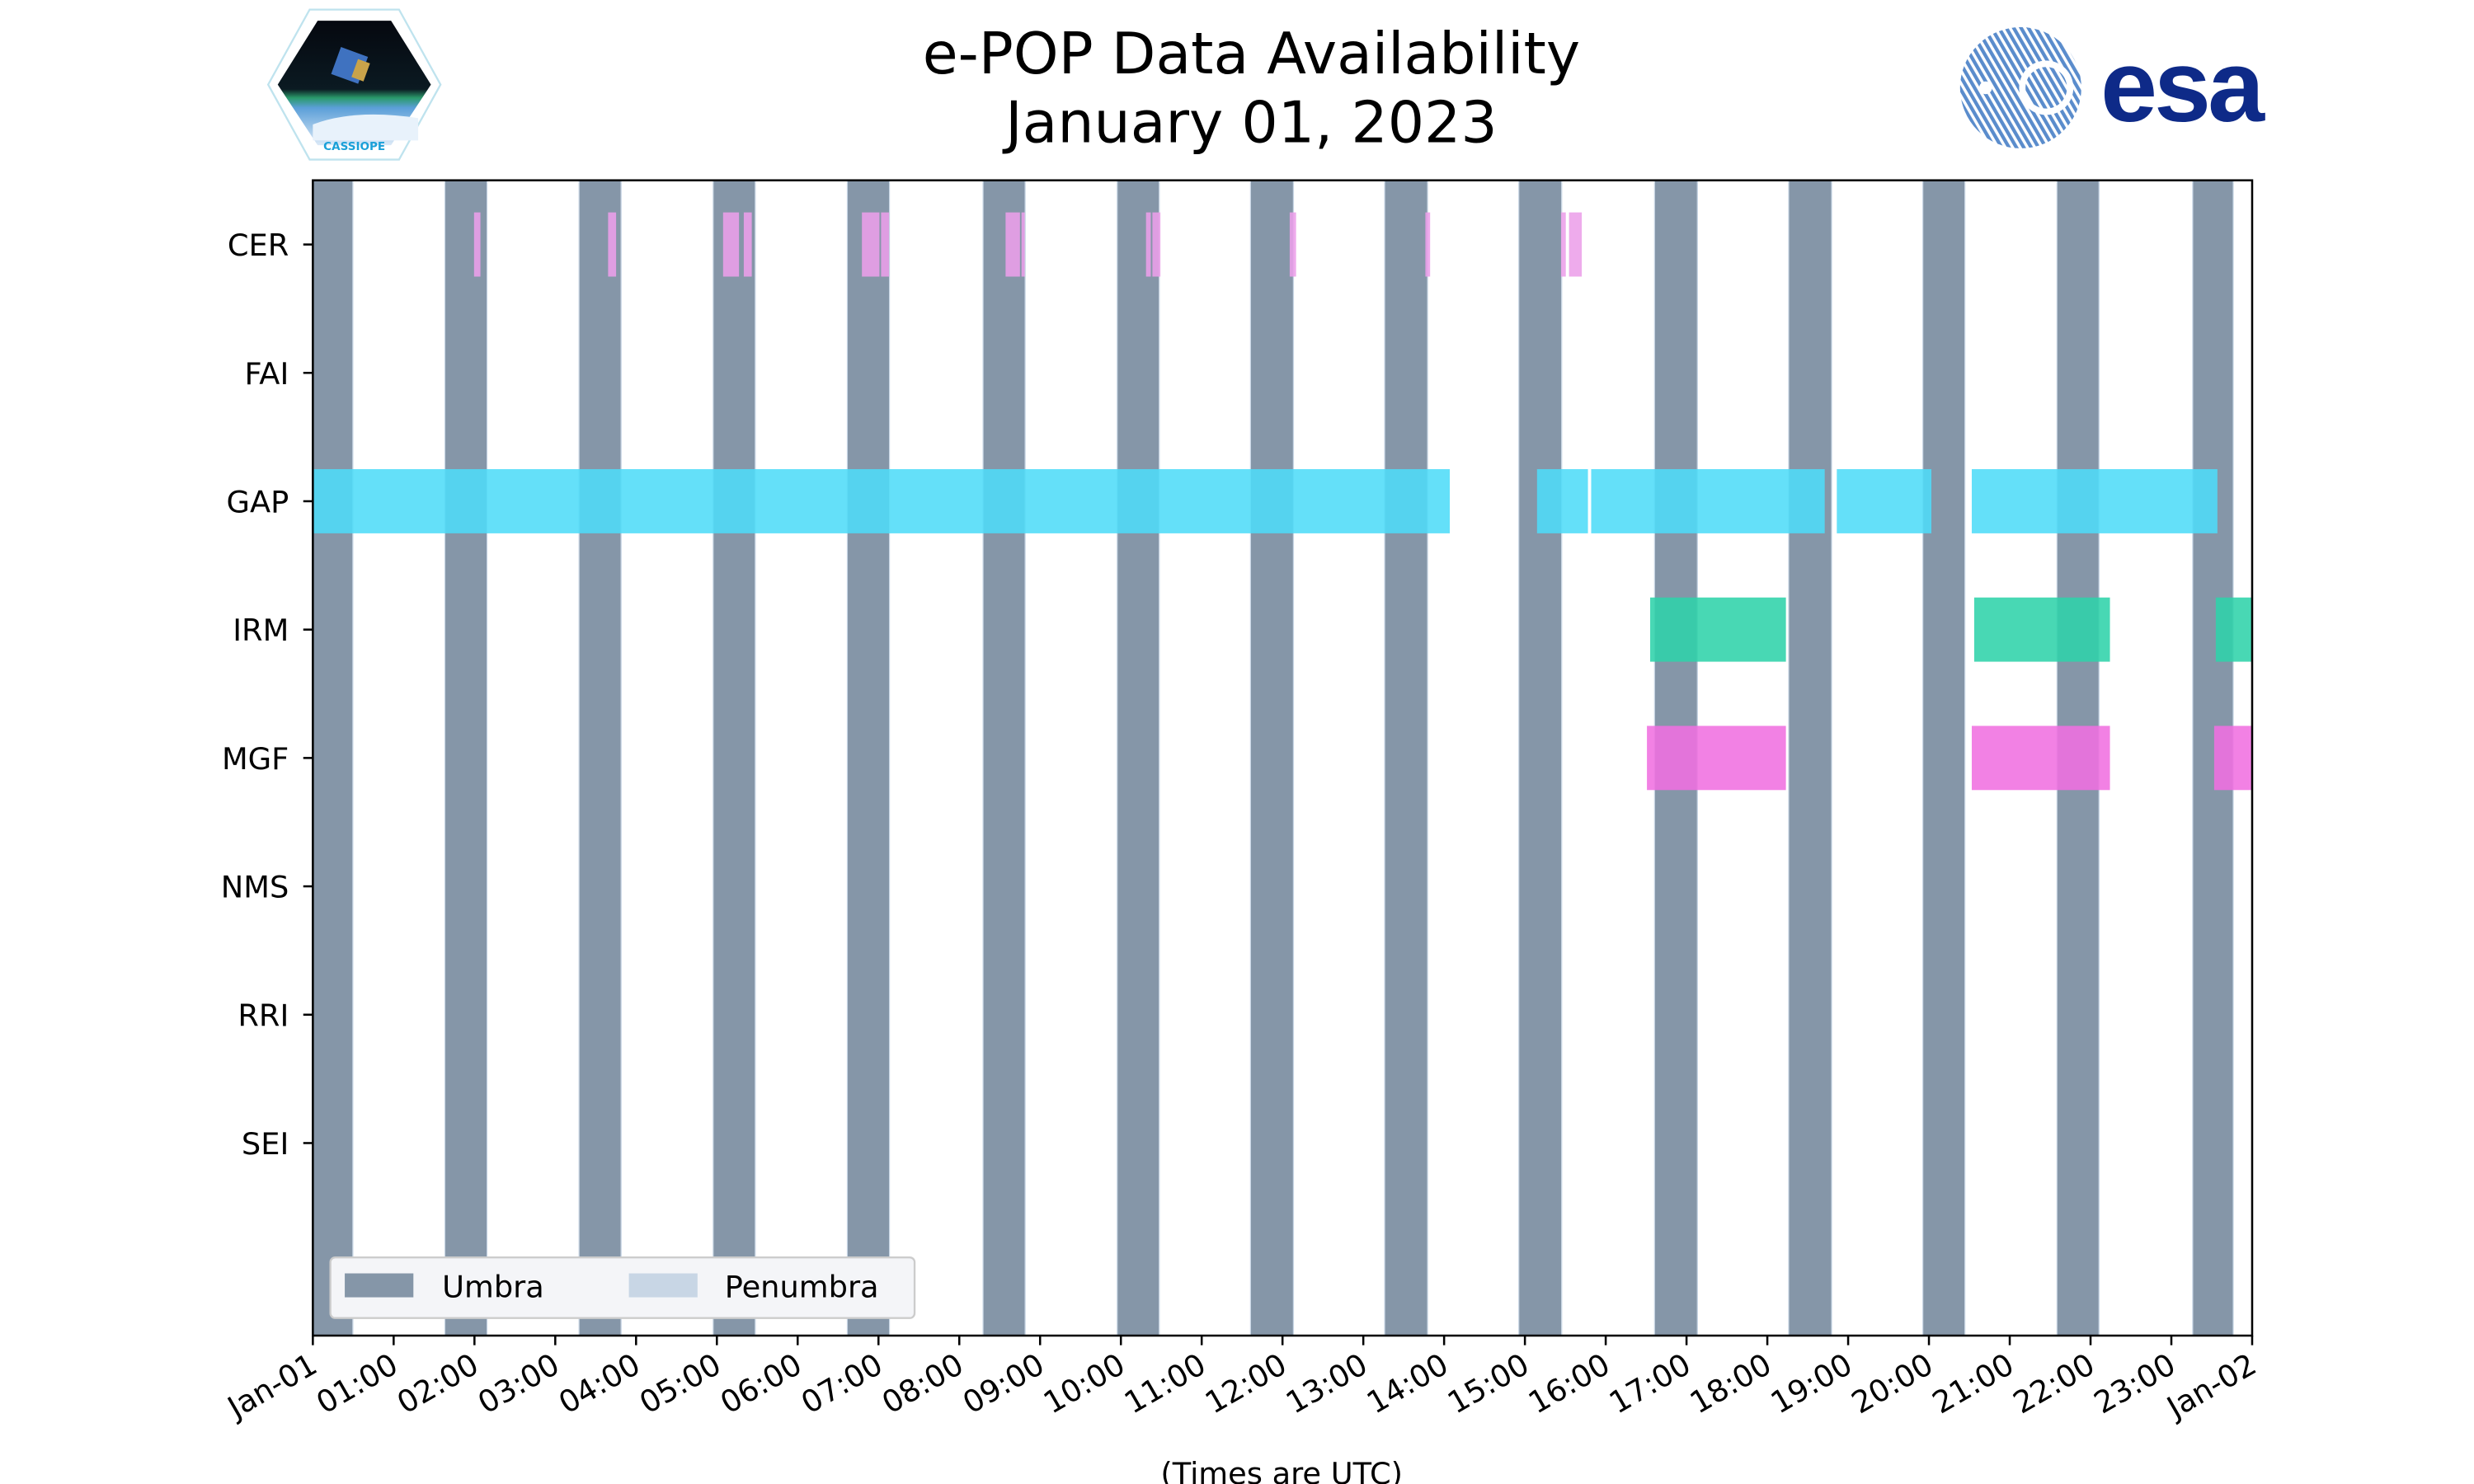 The width and height of the screenshot is (2474, 1484). I want to click on esa-logo: esa, so click(2114, 87).